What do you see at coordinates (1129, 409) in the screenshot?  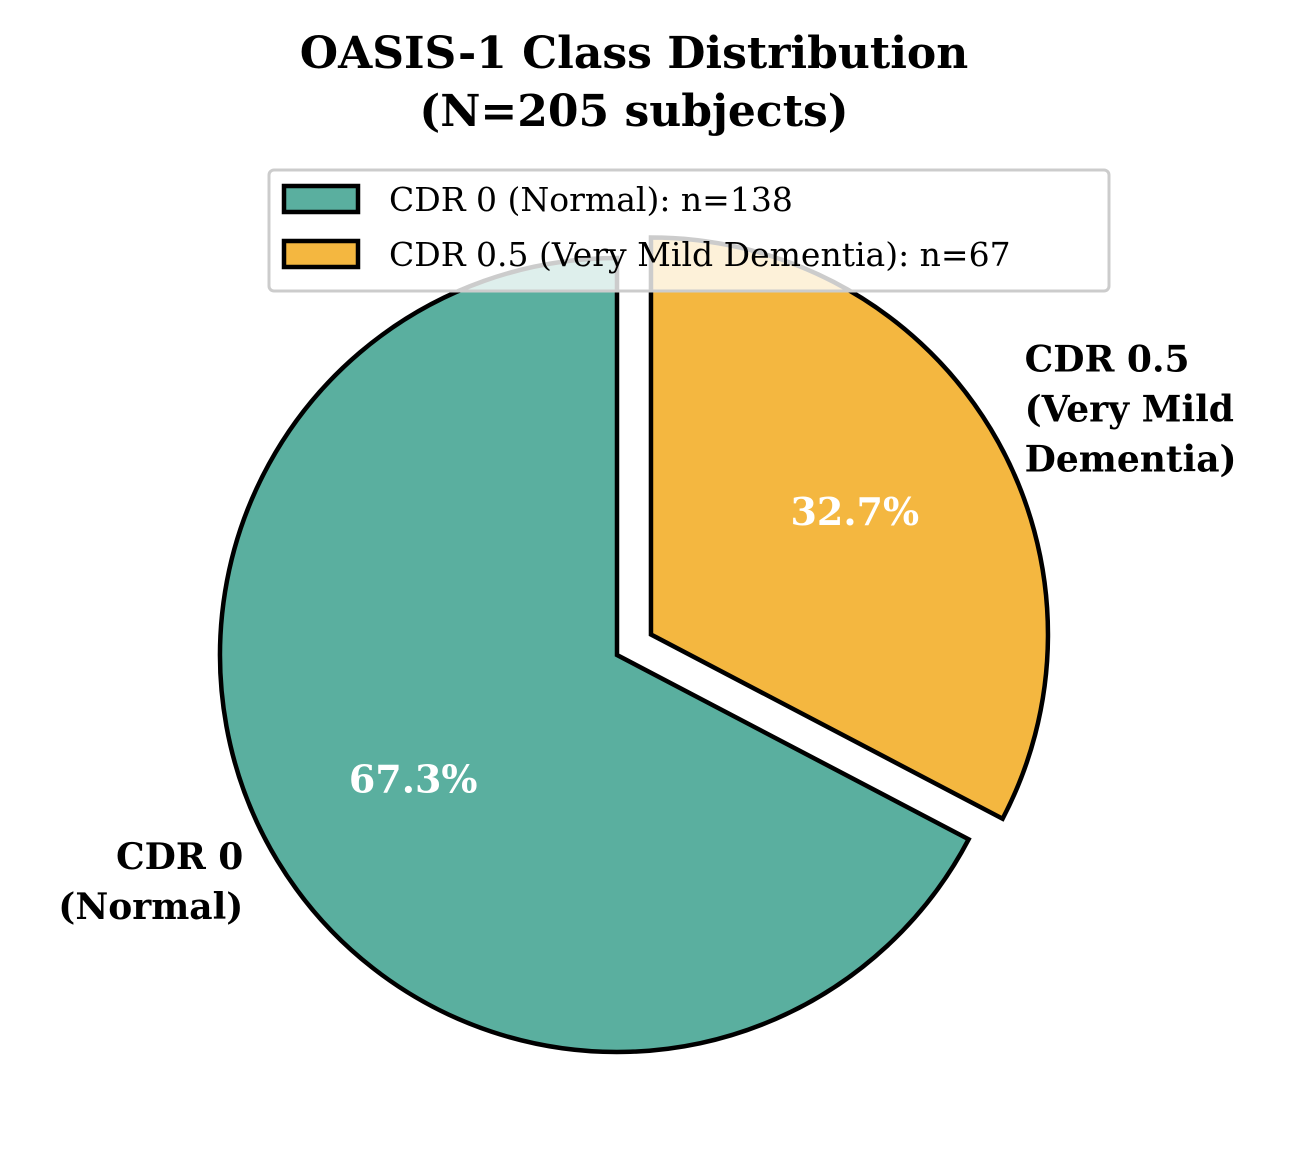 I see `slice-label-0: (Very Mild` at bounding box center [1129, 409].